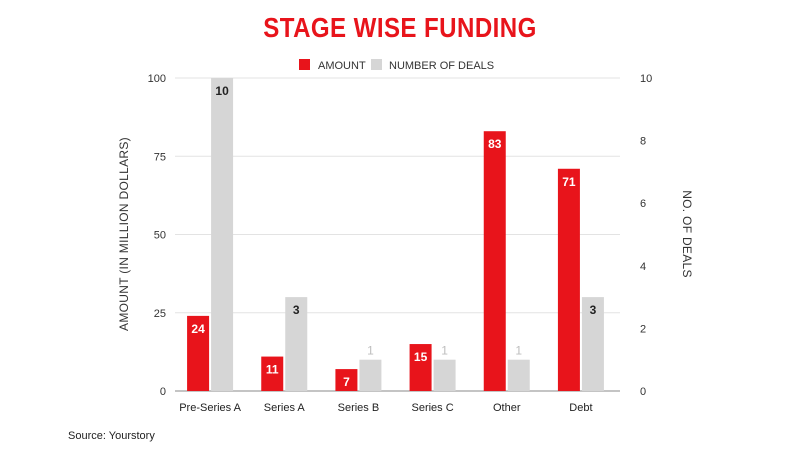 The width and height of the screenshot is (800, 450). What do you see at coordinates (160, 236) in the screenshot?
I see `left-tick-label: 50` at bounding box center [160, 236].